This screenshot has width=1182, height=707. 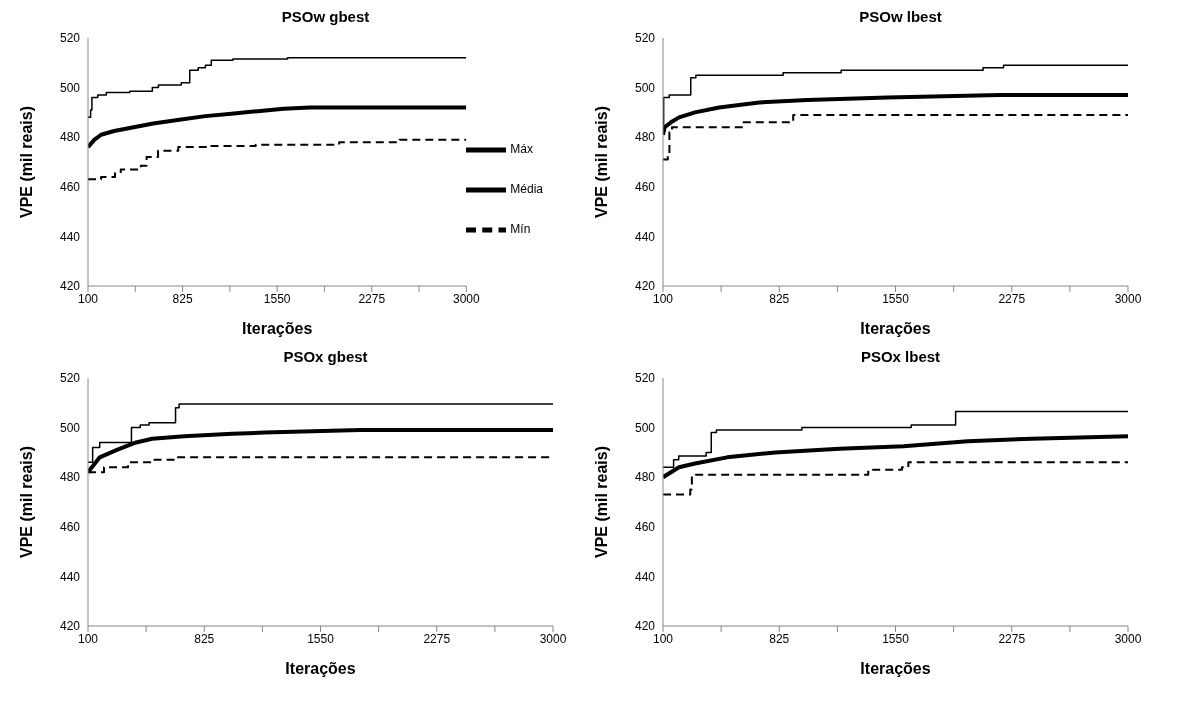 I want to click on legend-label: Média, so click(x=526, y=189).